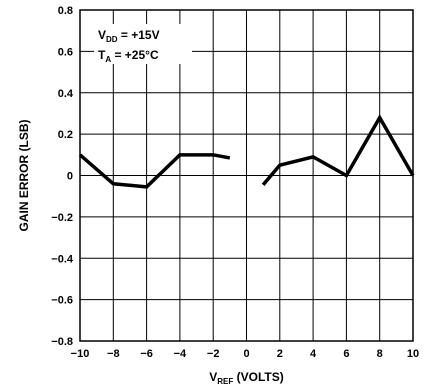 This screenshot has height=387, width=434. I want to click on y-tick-label: 0, so click(70, 177).